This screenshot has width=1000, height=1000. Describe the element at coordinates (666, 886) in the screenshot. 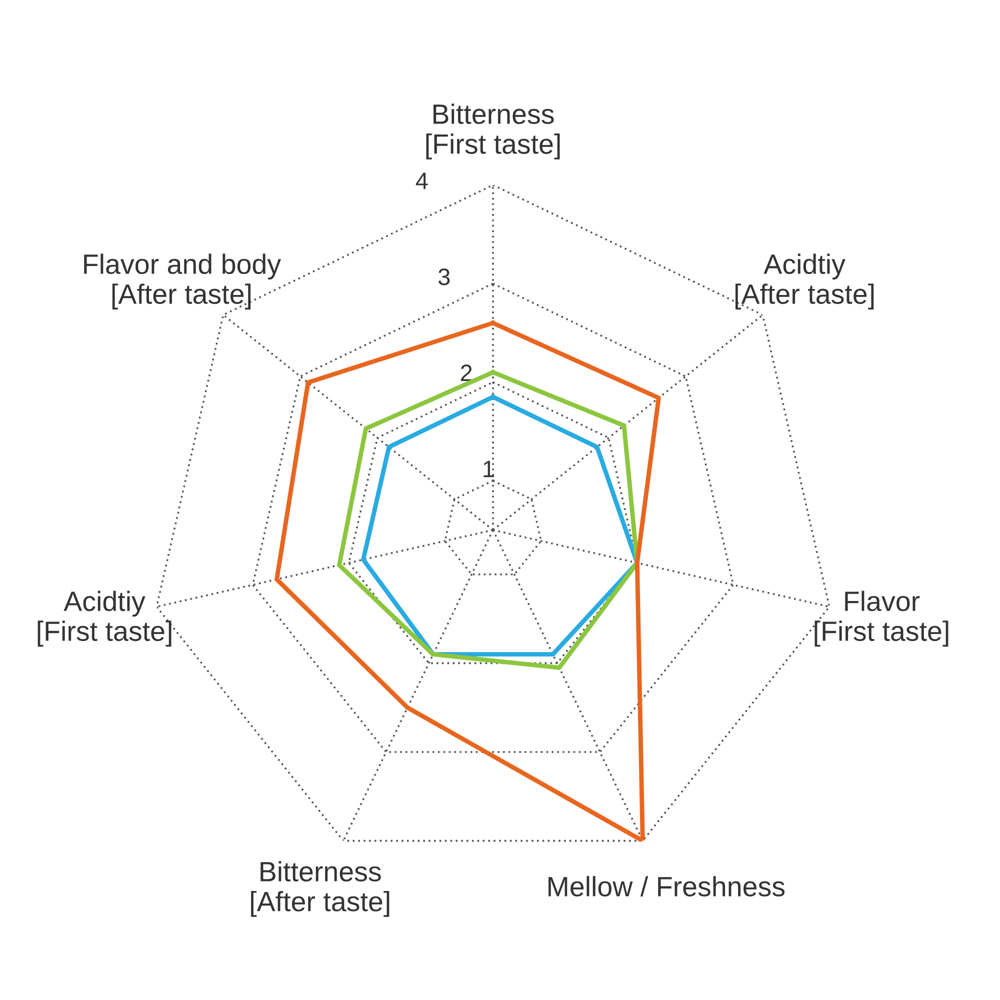

I see `spoke-label: Mellow / Freshness` at that location.